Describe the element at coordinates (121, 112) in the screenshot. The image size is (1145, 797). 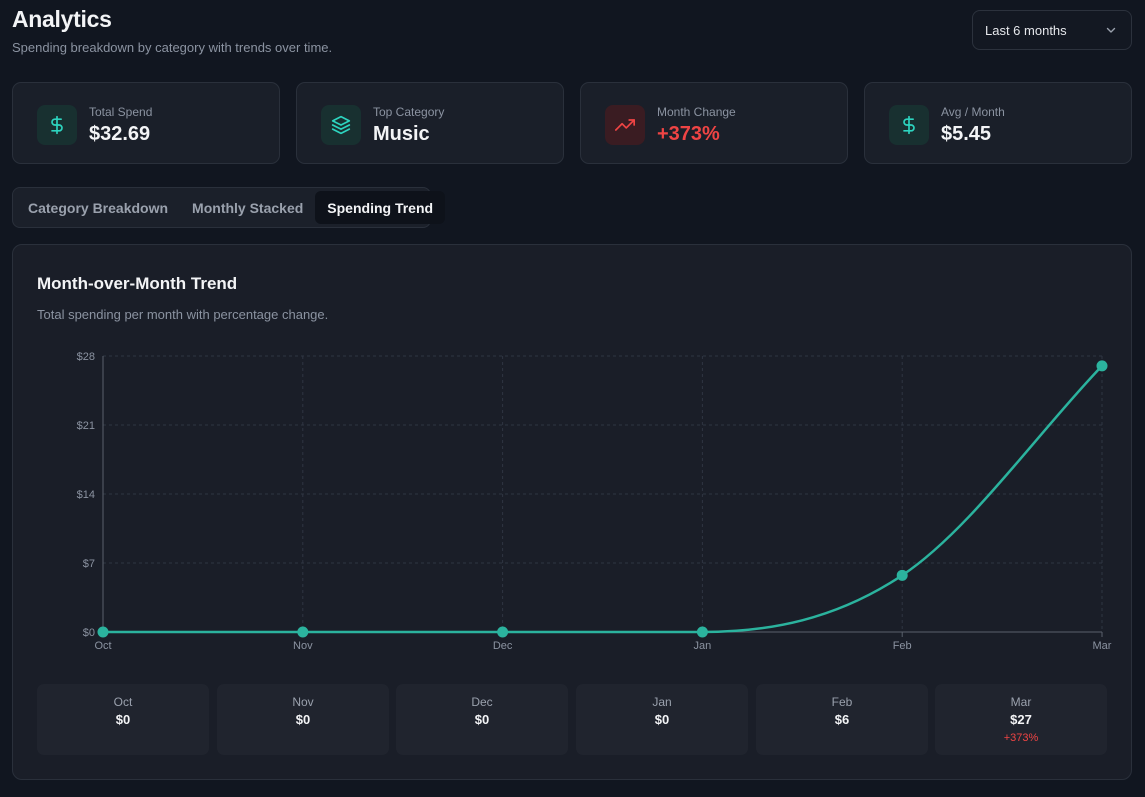
I see `stat-label: Total Spend` at that location.